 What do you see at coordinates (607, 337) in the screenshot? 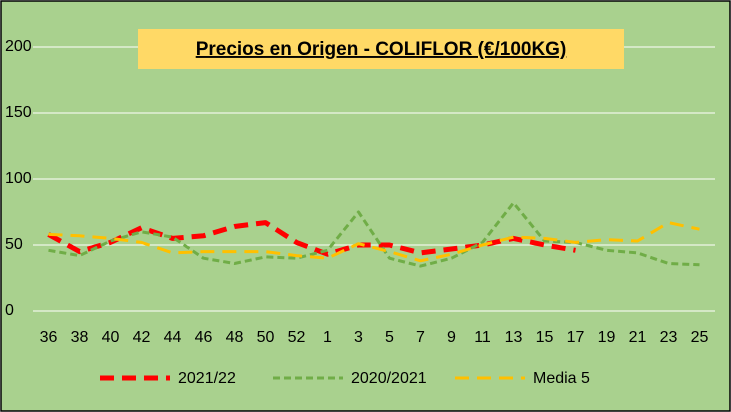
I see `x-tick-label: 19` at bounding box center [607, 337].